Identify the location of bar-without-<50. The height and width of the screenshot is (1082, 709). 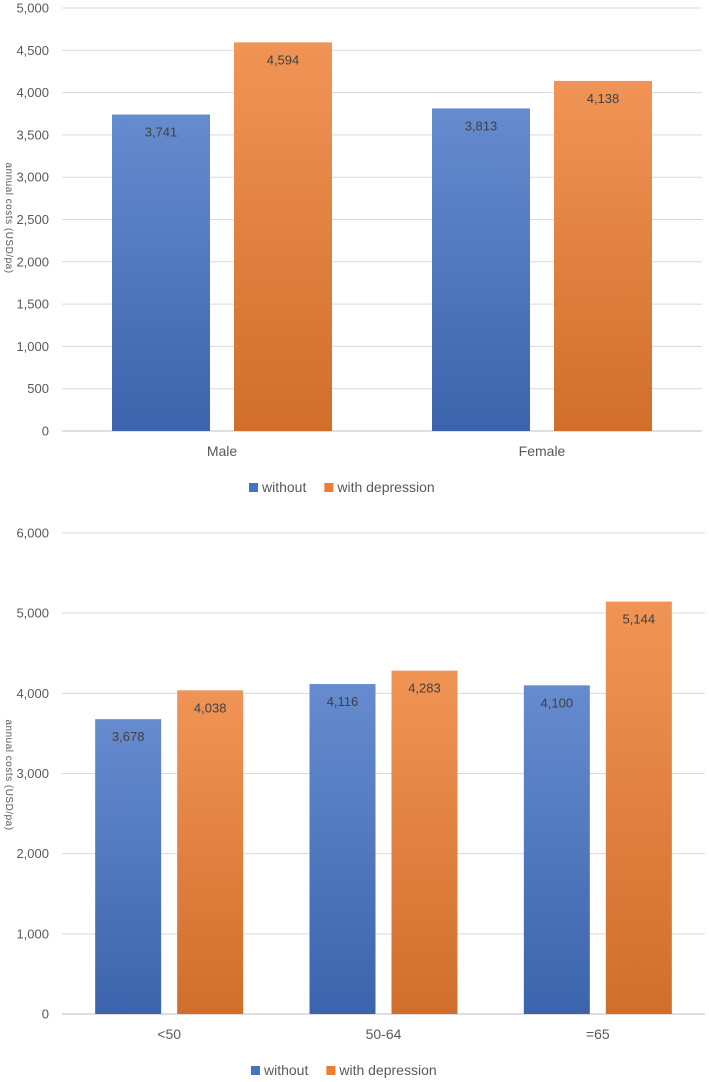
(128, 866).